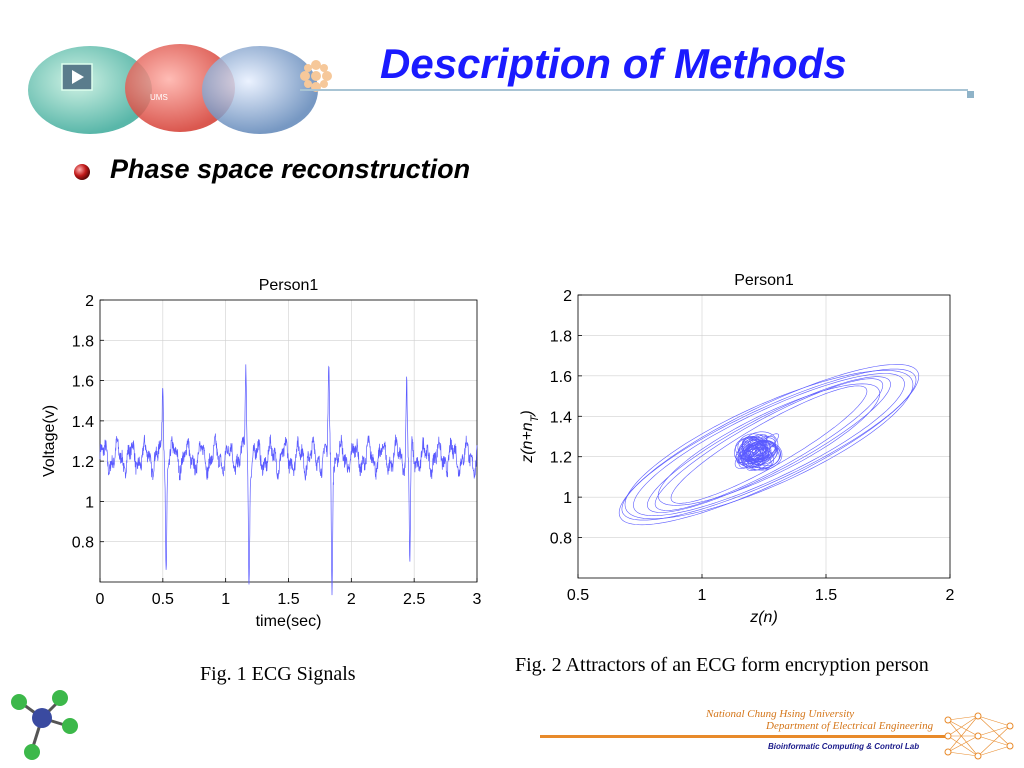 The width and height of the screenshot is (1024, 768). Describe the element at coordinates (979, 736) in the screenshot. I see `neural-network-icon` at that location.